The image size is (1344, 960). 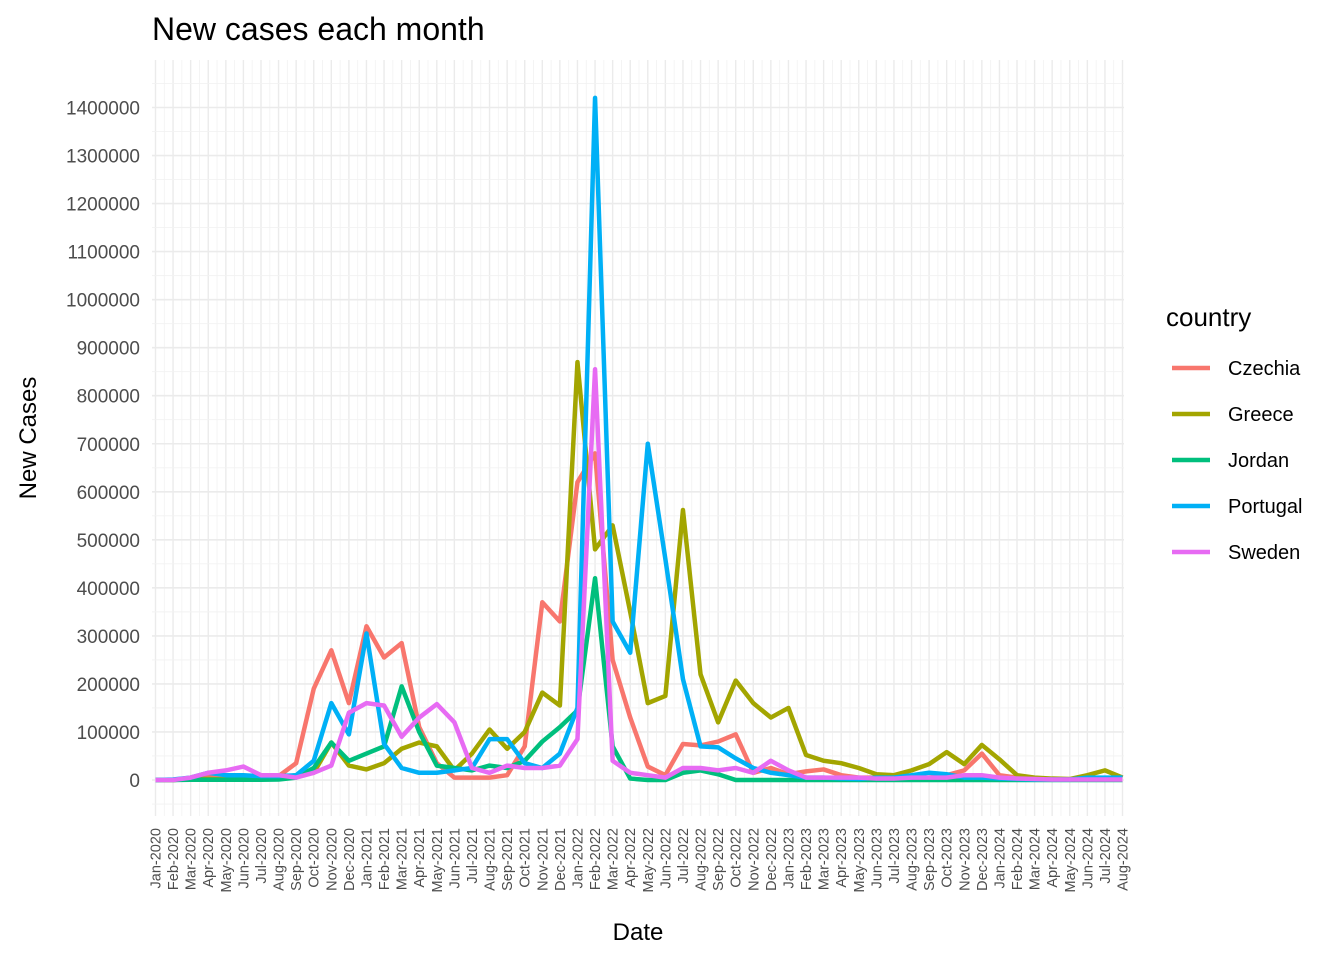 I want to click on x-tick-label: Apr-2021, so click(x=420, y=858).